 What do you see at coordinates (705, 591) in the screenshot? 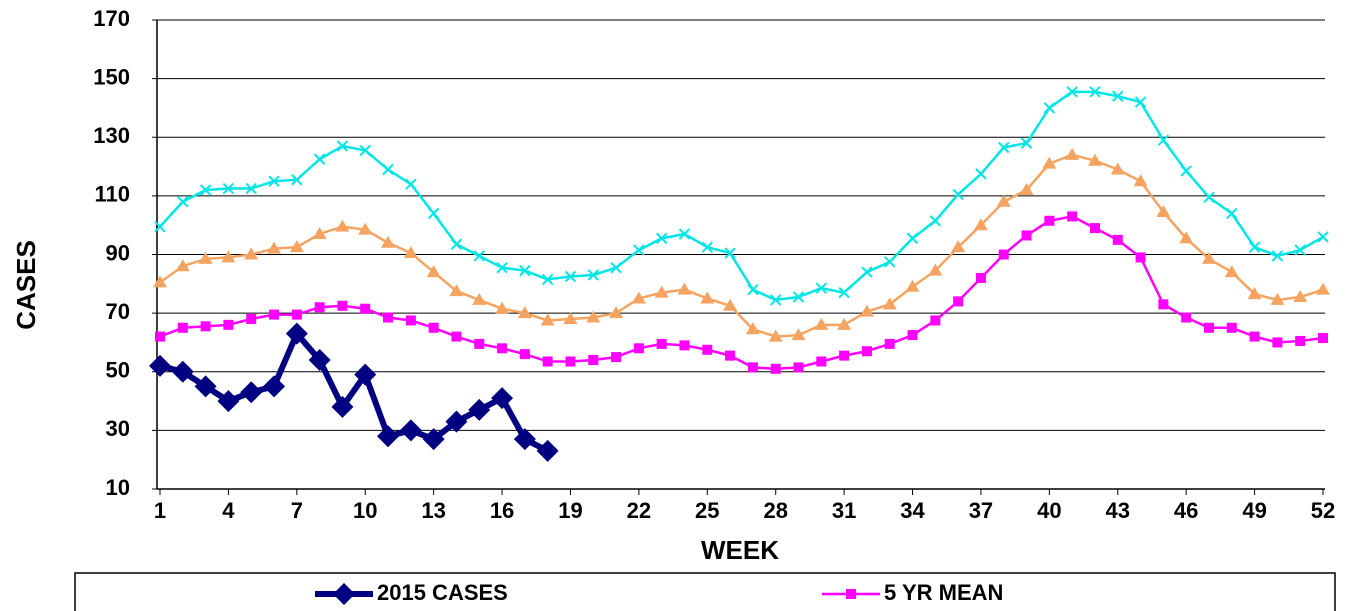
I see `legend-box` at bounding box center [705, 591].